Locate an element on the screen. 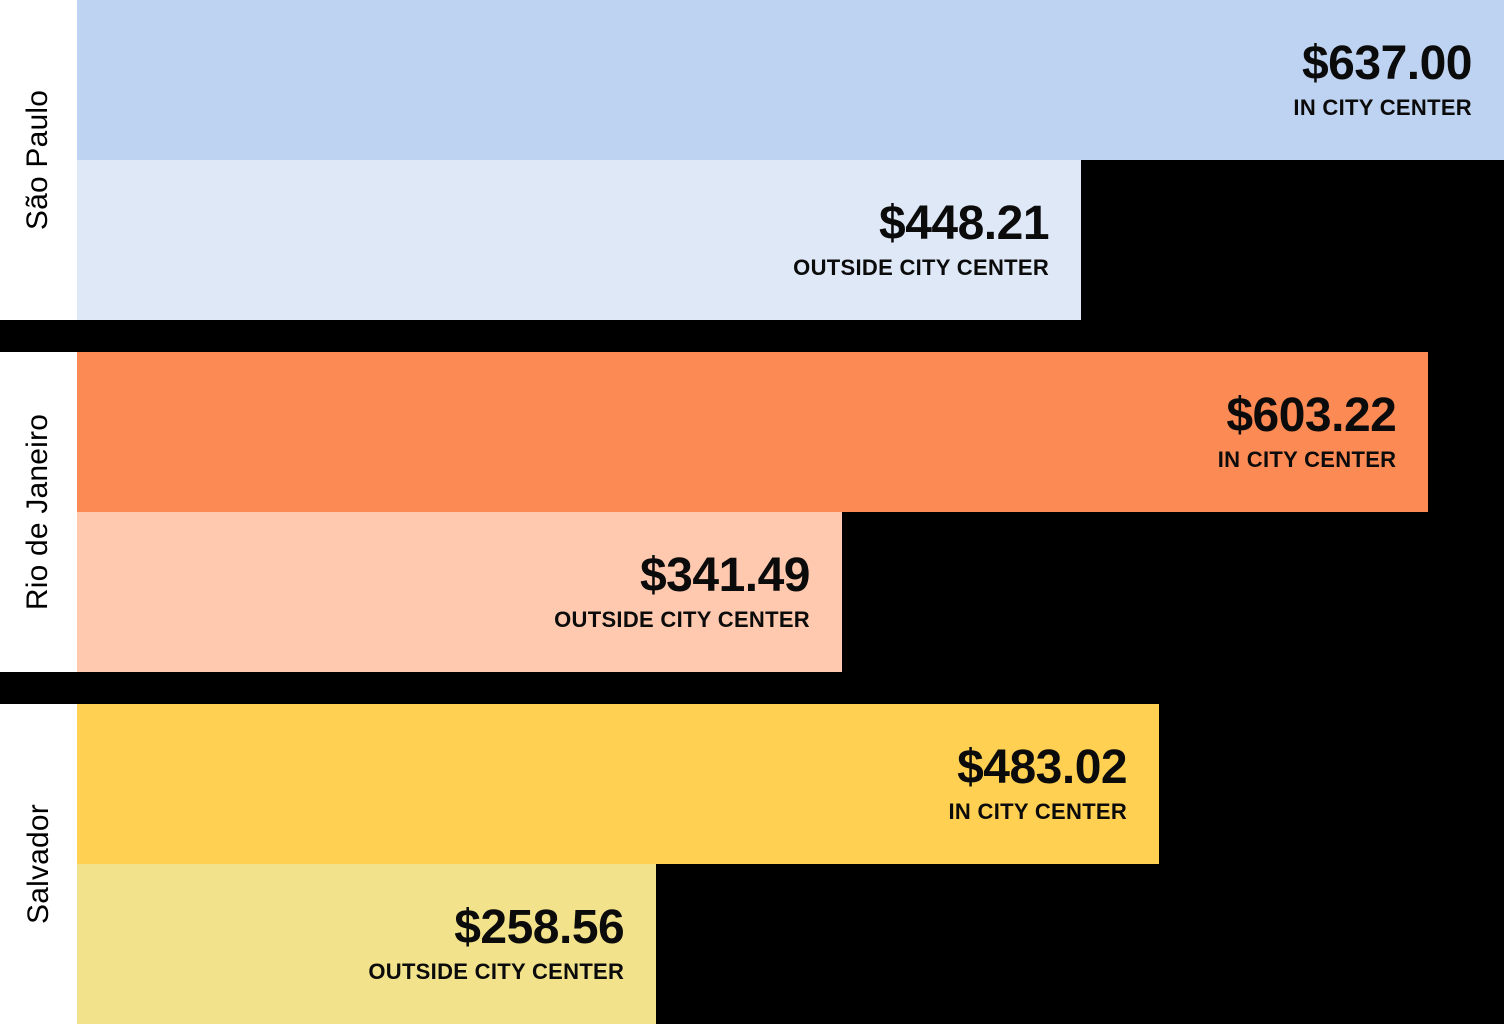  bar-label-block: $341.49 OUTSIDE CITY CENTER is located at coordinates (682, 590).